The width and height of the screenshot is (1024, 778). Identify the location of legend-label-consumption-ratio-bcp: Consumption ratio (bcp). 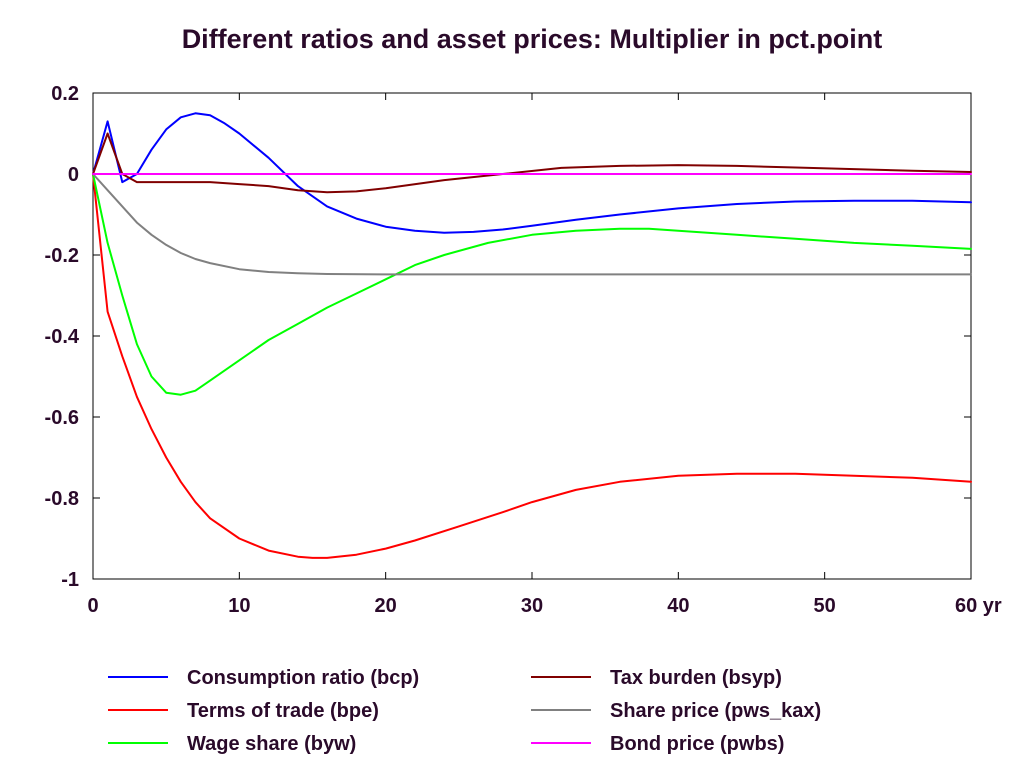
(303, 678).